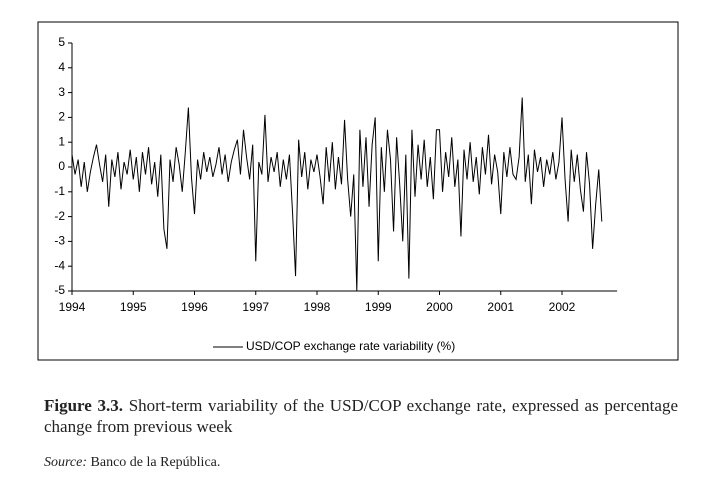 This screenshot has height=489, width=712. What do you see at coordinates (59, 191) in the screenshot?
I see `y-tick-label: -1` at bounding box center [59, 191].